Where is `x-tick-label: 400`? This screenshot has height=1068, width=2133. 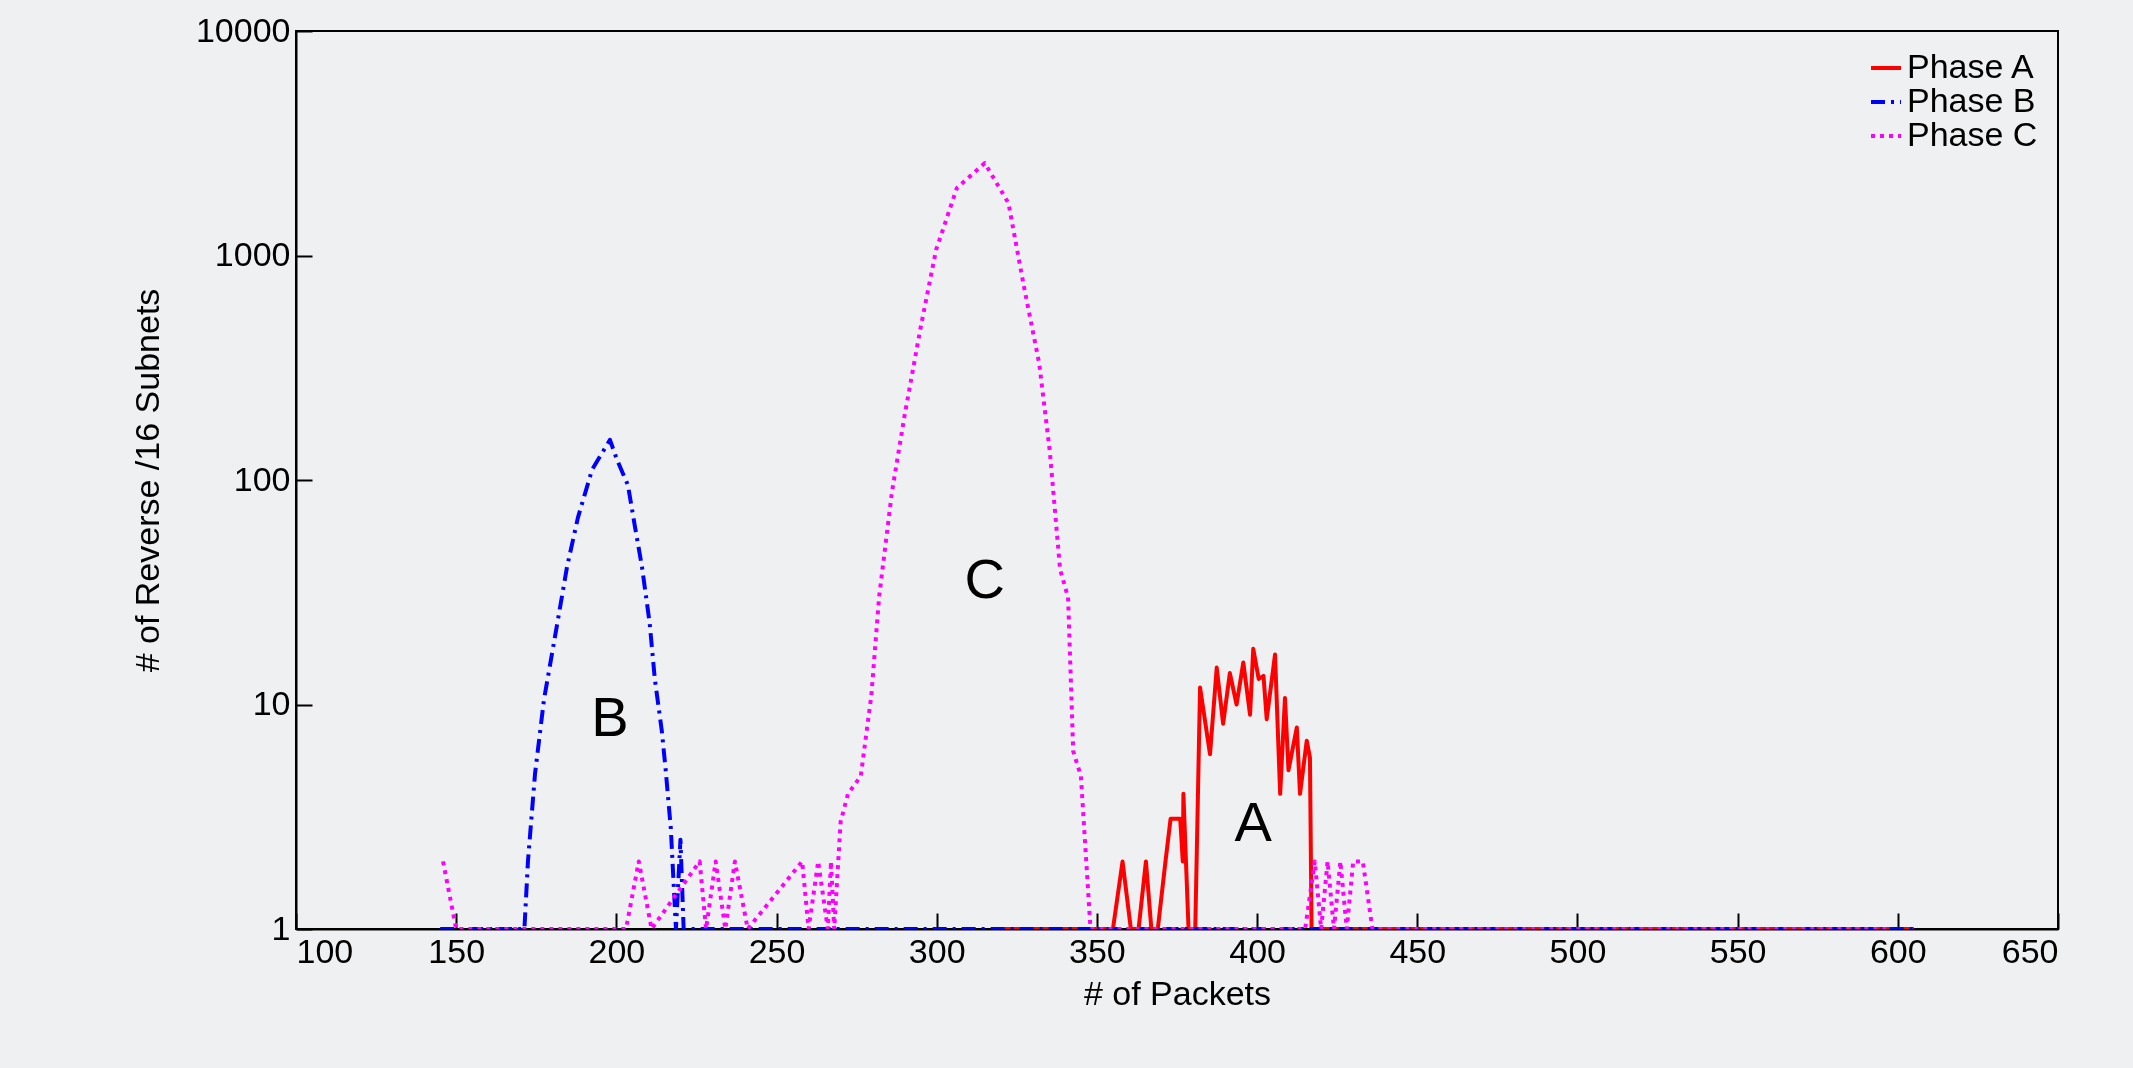
x-tick-label: 400 is located at coordinates (1257, 950).